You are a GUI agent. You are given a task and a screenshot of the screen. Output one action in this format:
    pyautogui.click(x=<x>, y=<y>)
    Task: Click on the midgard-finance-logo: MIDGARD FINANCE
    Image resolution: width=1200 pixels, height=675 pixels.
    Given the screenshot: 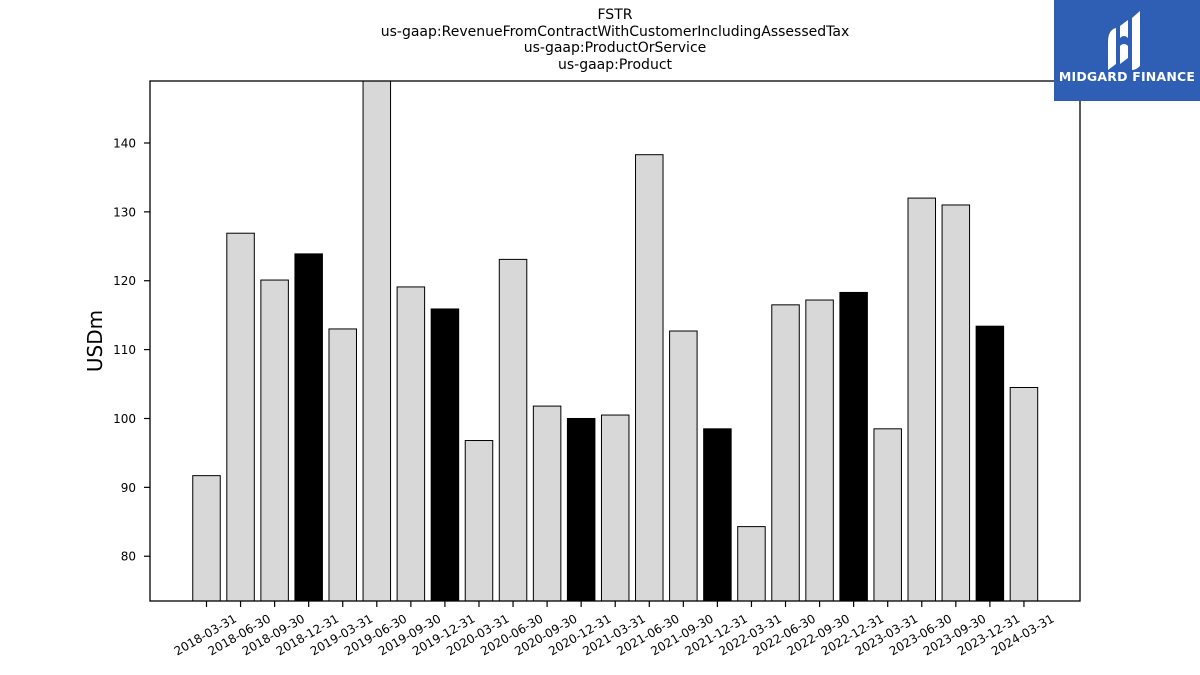 What is the action you would take?
    pyautogui.click(x=1127, y=50)
    